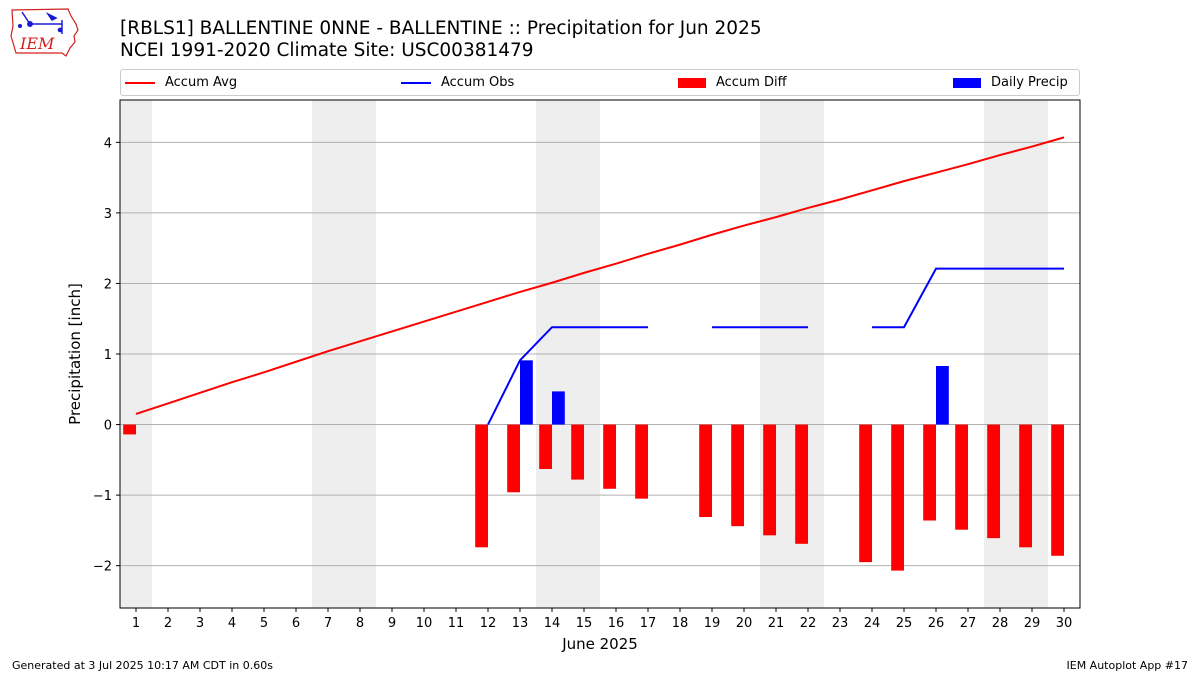 This screenshot has width=1200, height=675. I want to click on x-tick-label-15: 15, so click(584, 623).